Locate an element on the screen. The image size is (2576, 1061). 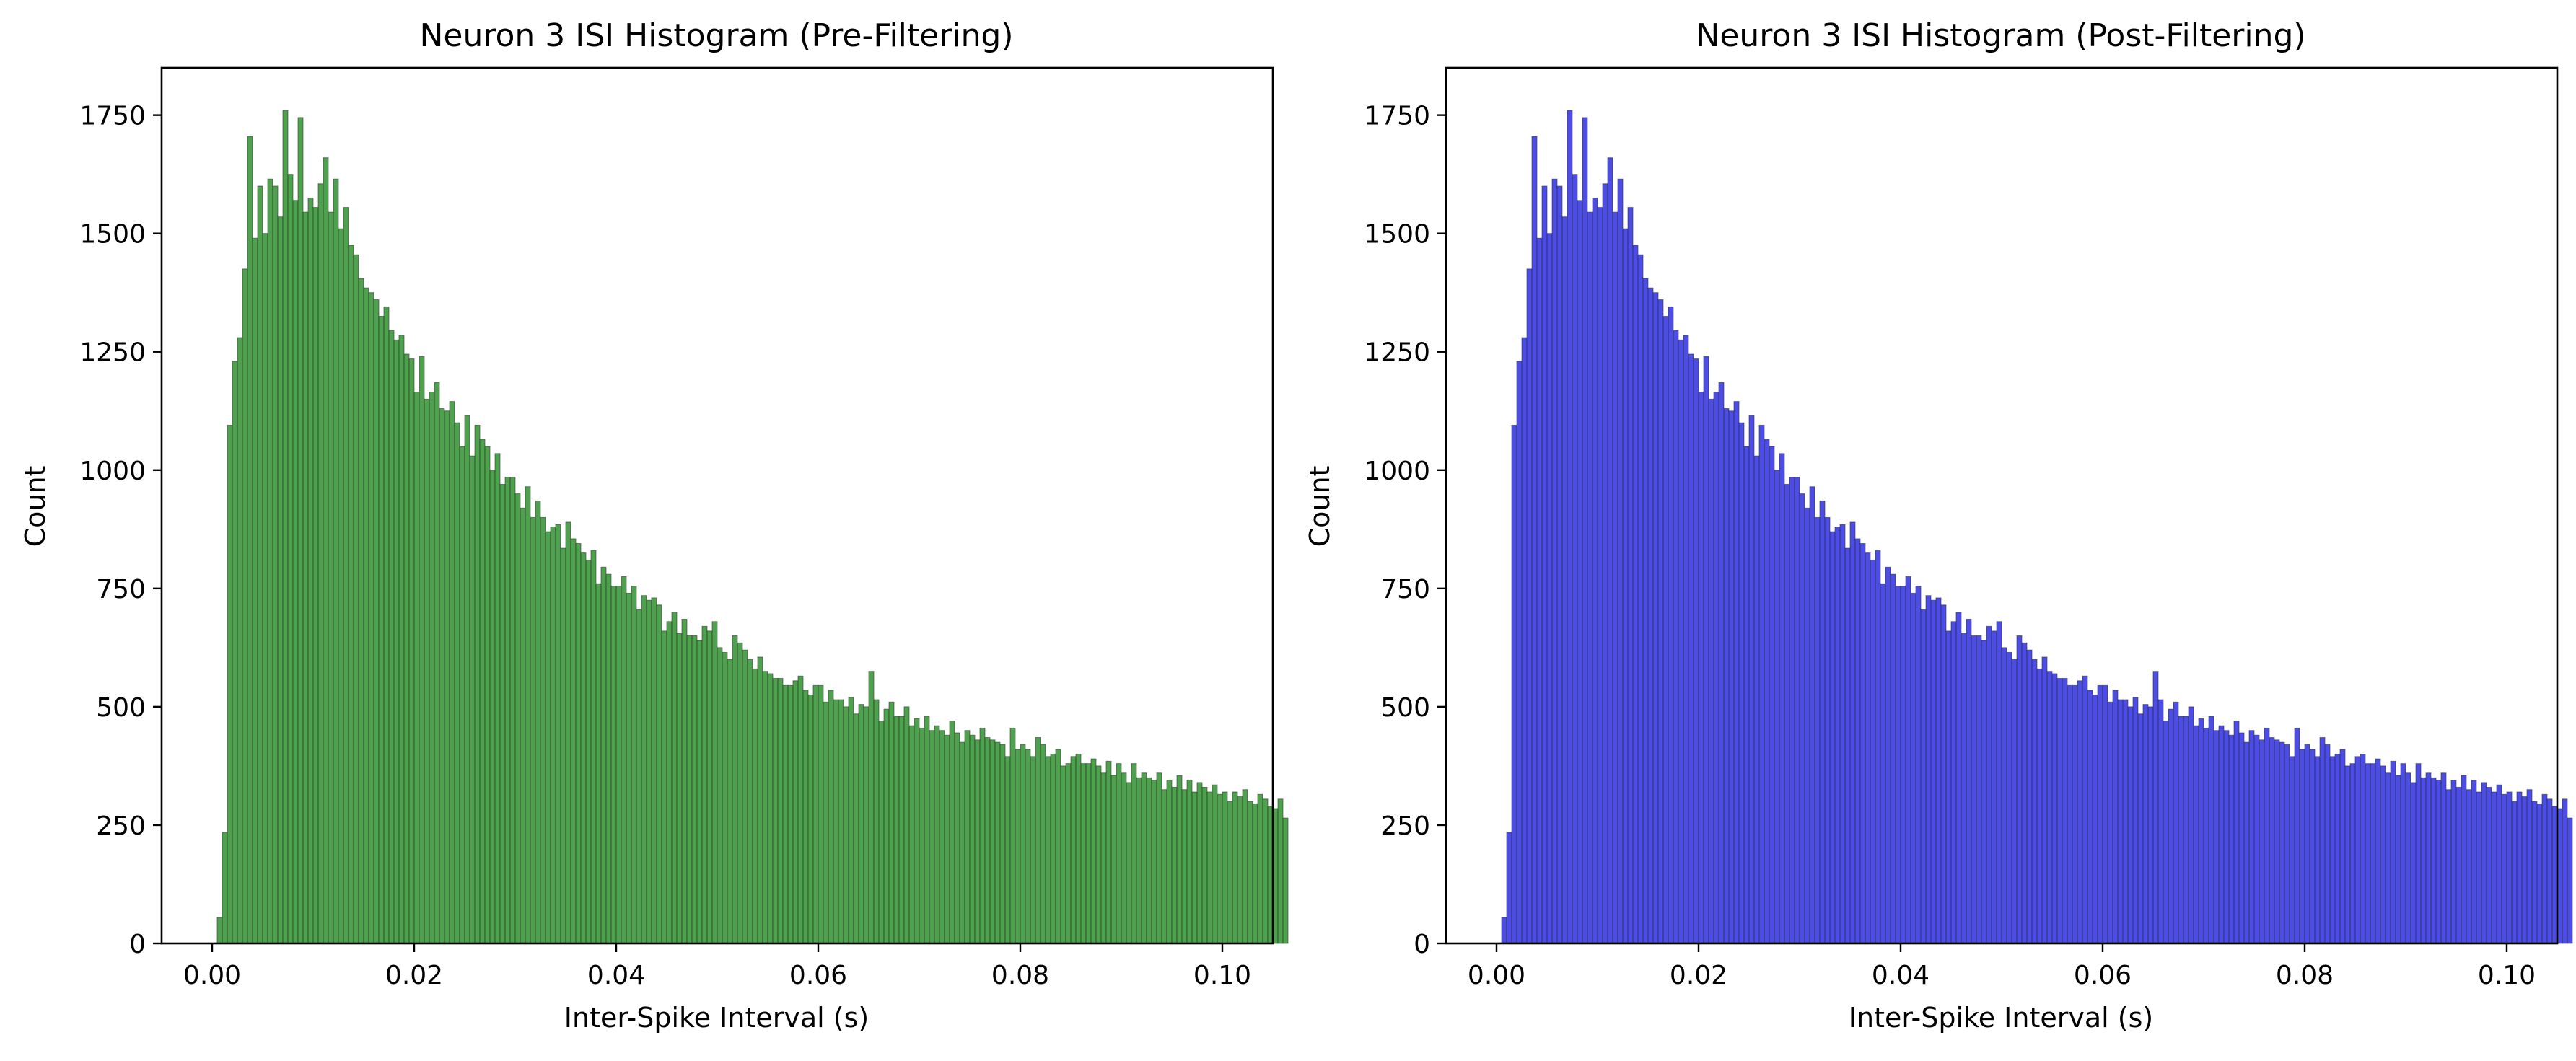
x-tick-label: 0.06 is located at coordinates (818, 975).